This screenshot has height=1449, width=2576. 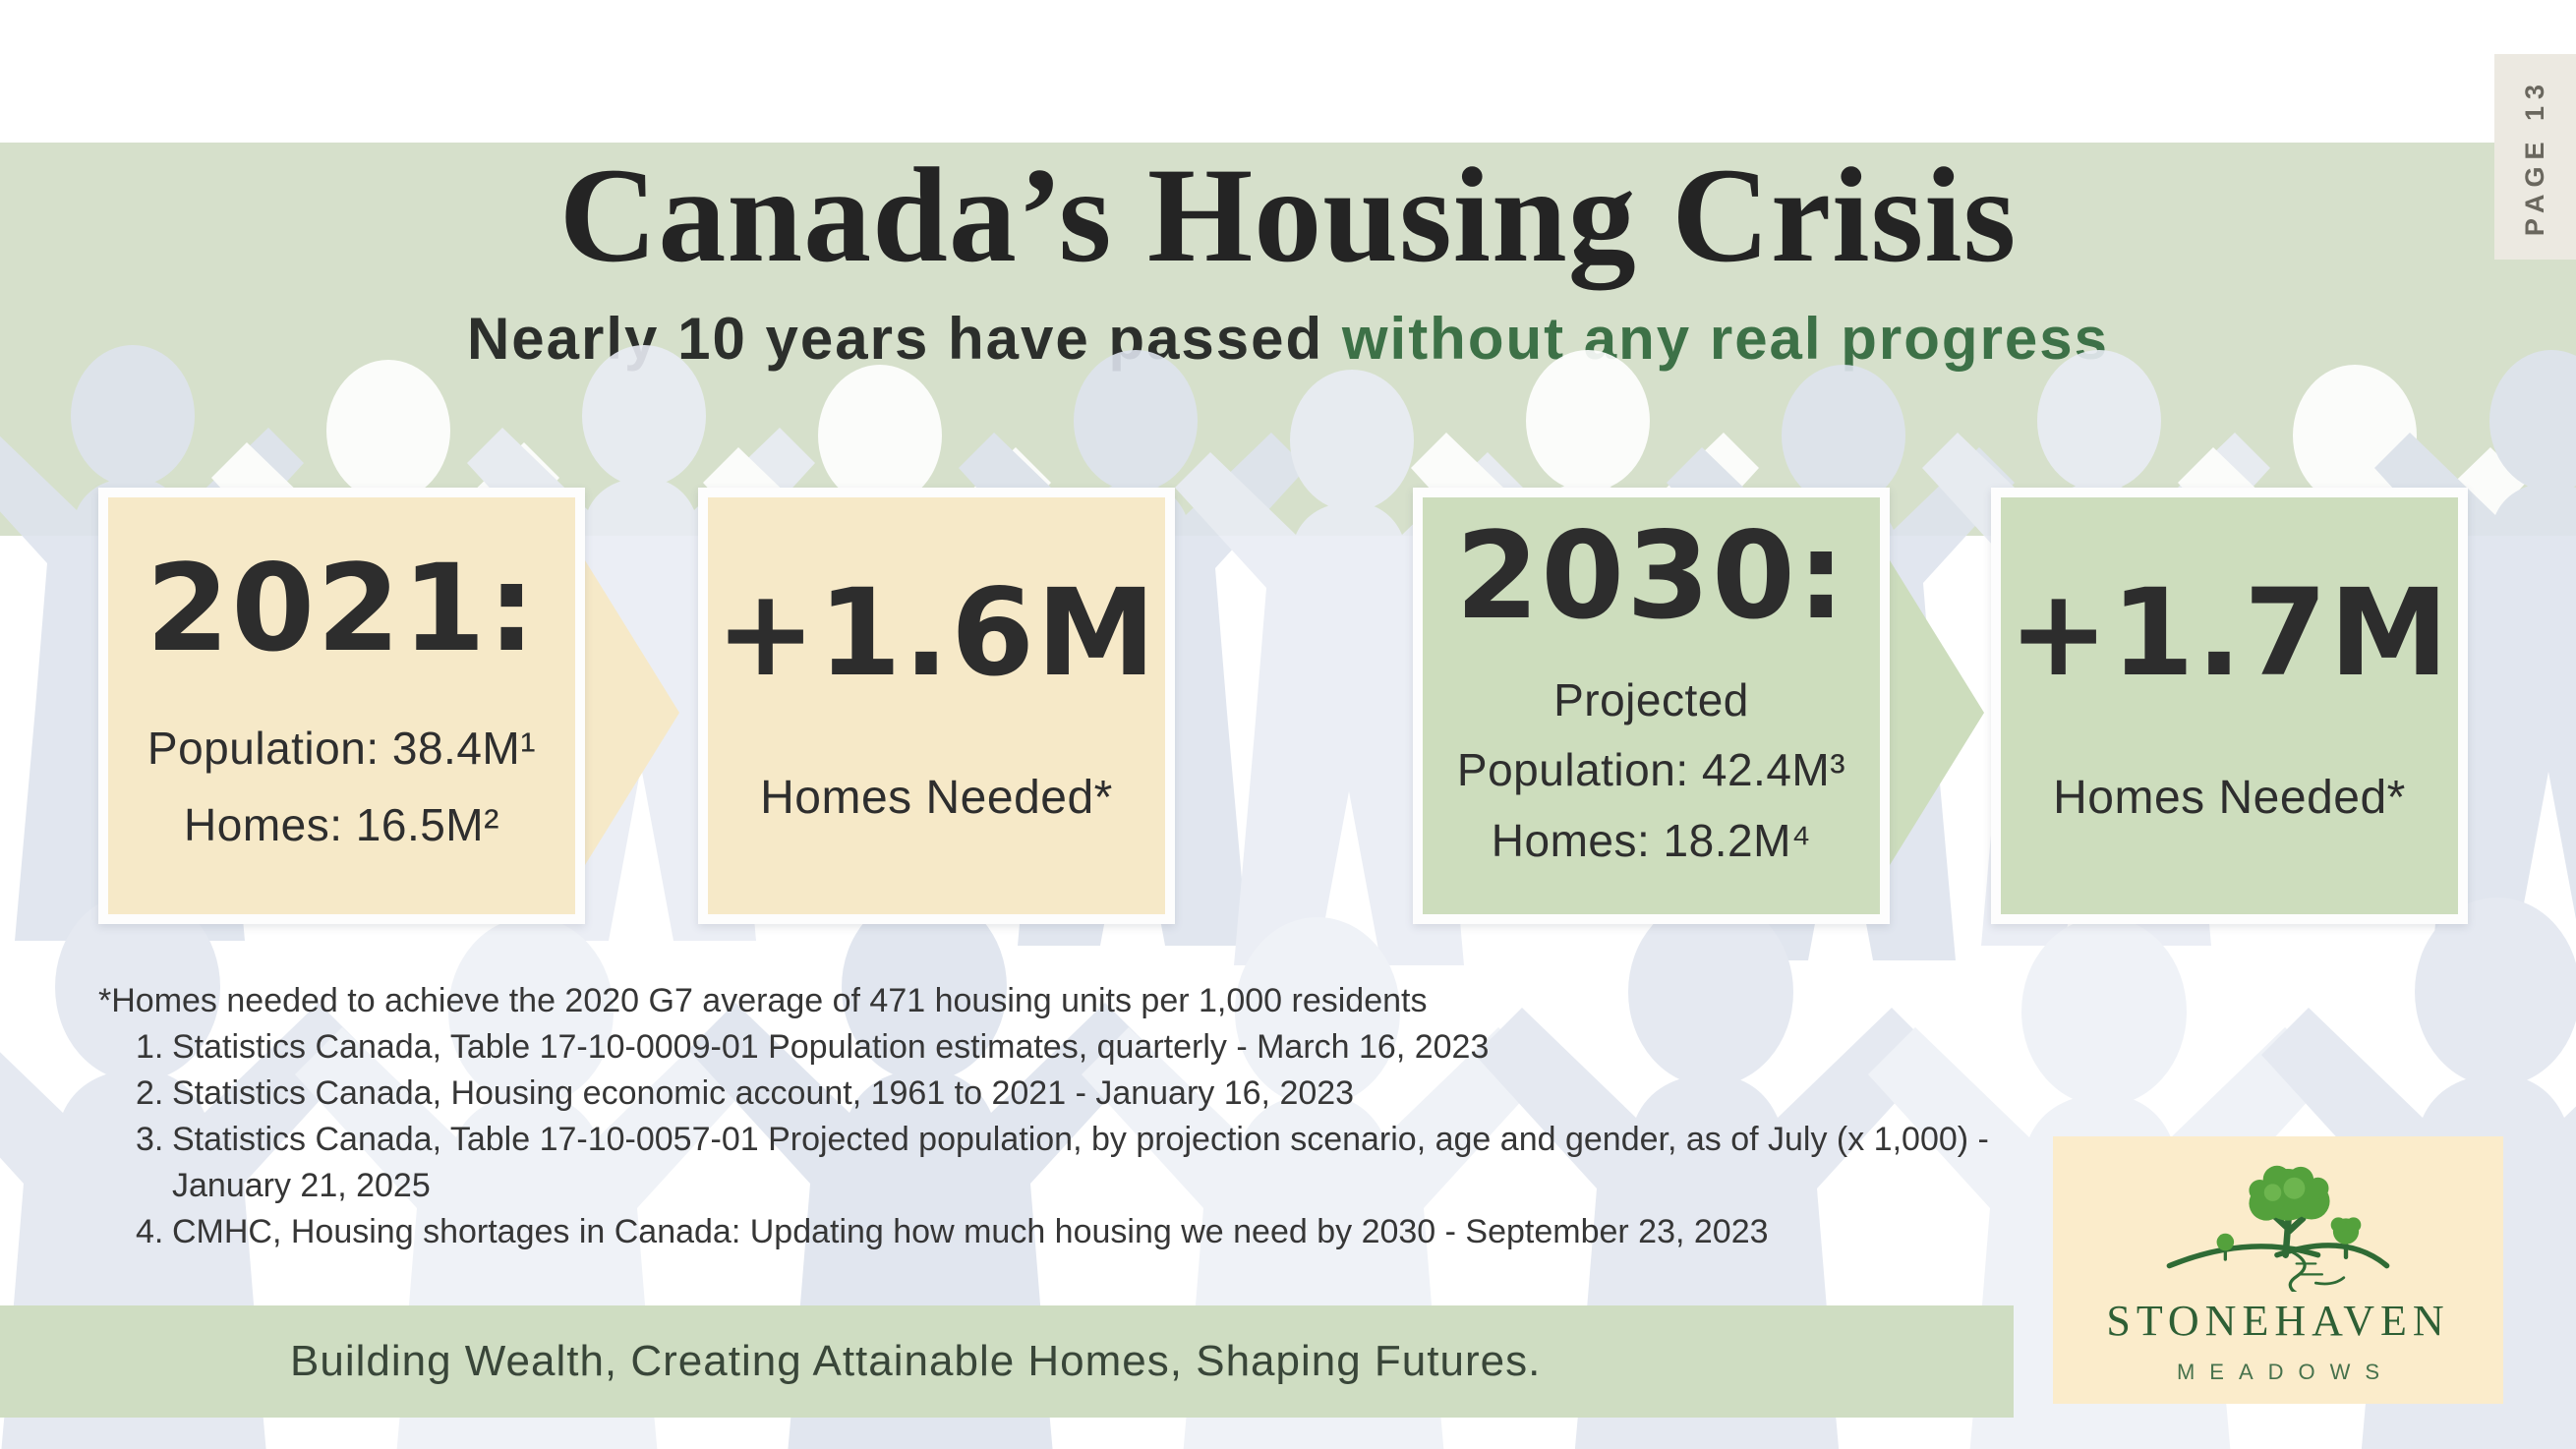 I want to click on stat-box-line: Population: 42.4M³, so click(x=1651, y=770).